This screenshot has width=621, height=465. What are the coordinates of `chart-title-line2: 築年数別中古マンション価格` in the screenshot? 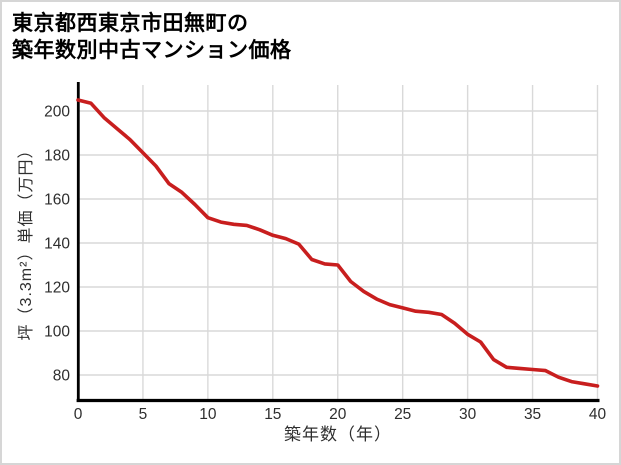 It's located at (152, 51).